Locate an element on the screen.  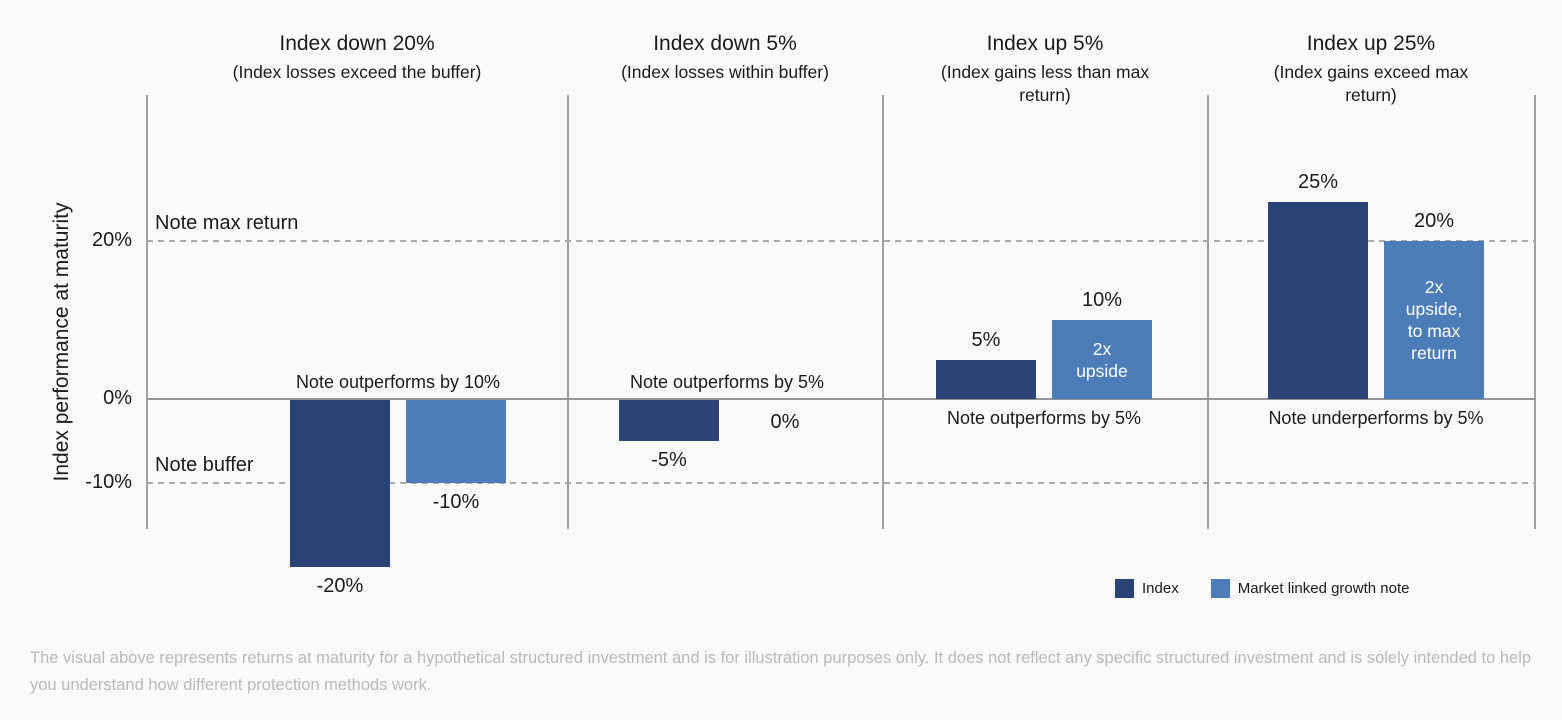
legend: Index Market linked growth note is located at coordinates (1262, 588).